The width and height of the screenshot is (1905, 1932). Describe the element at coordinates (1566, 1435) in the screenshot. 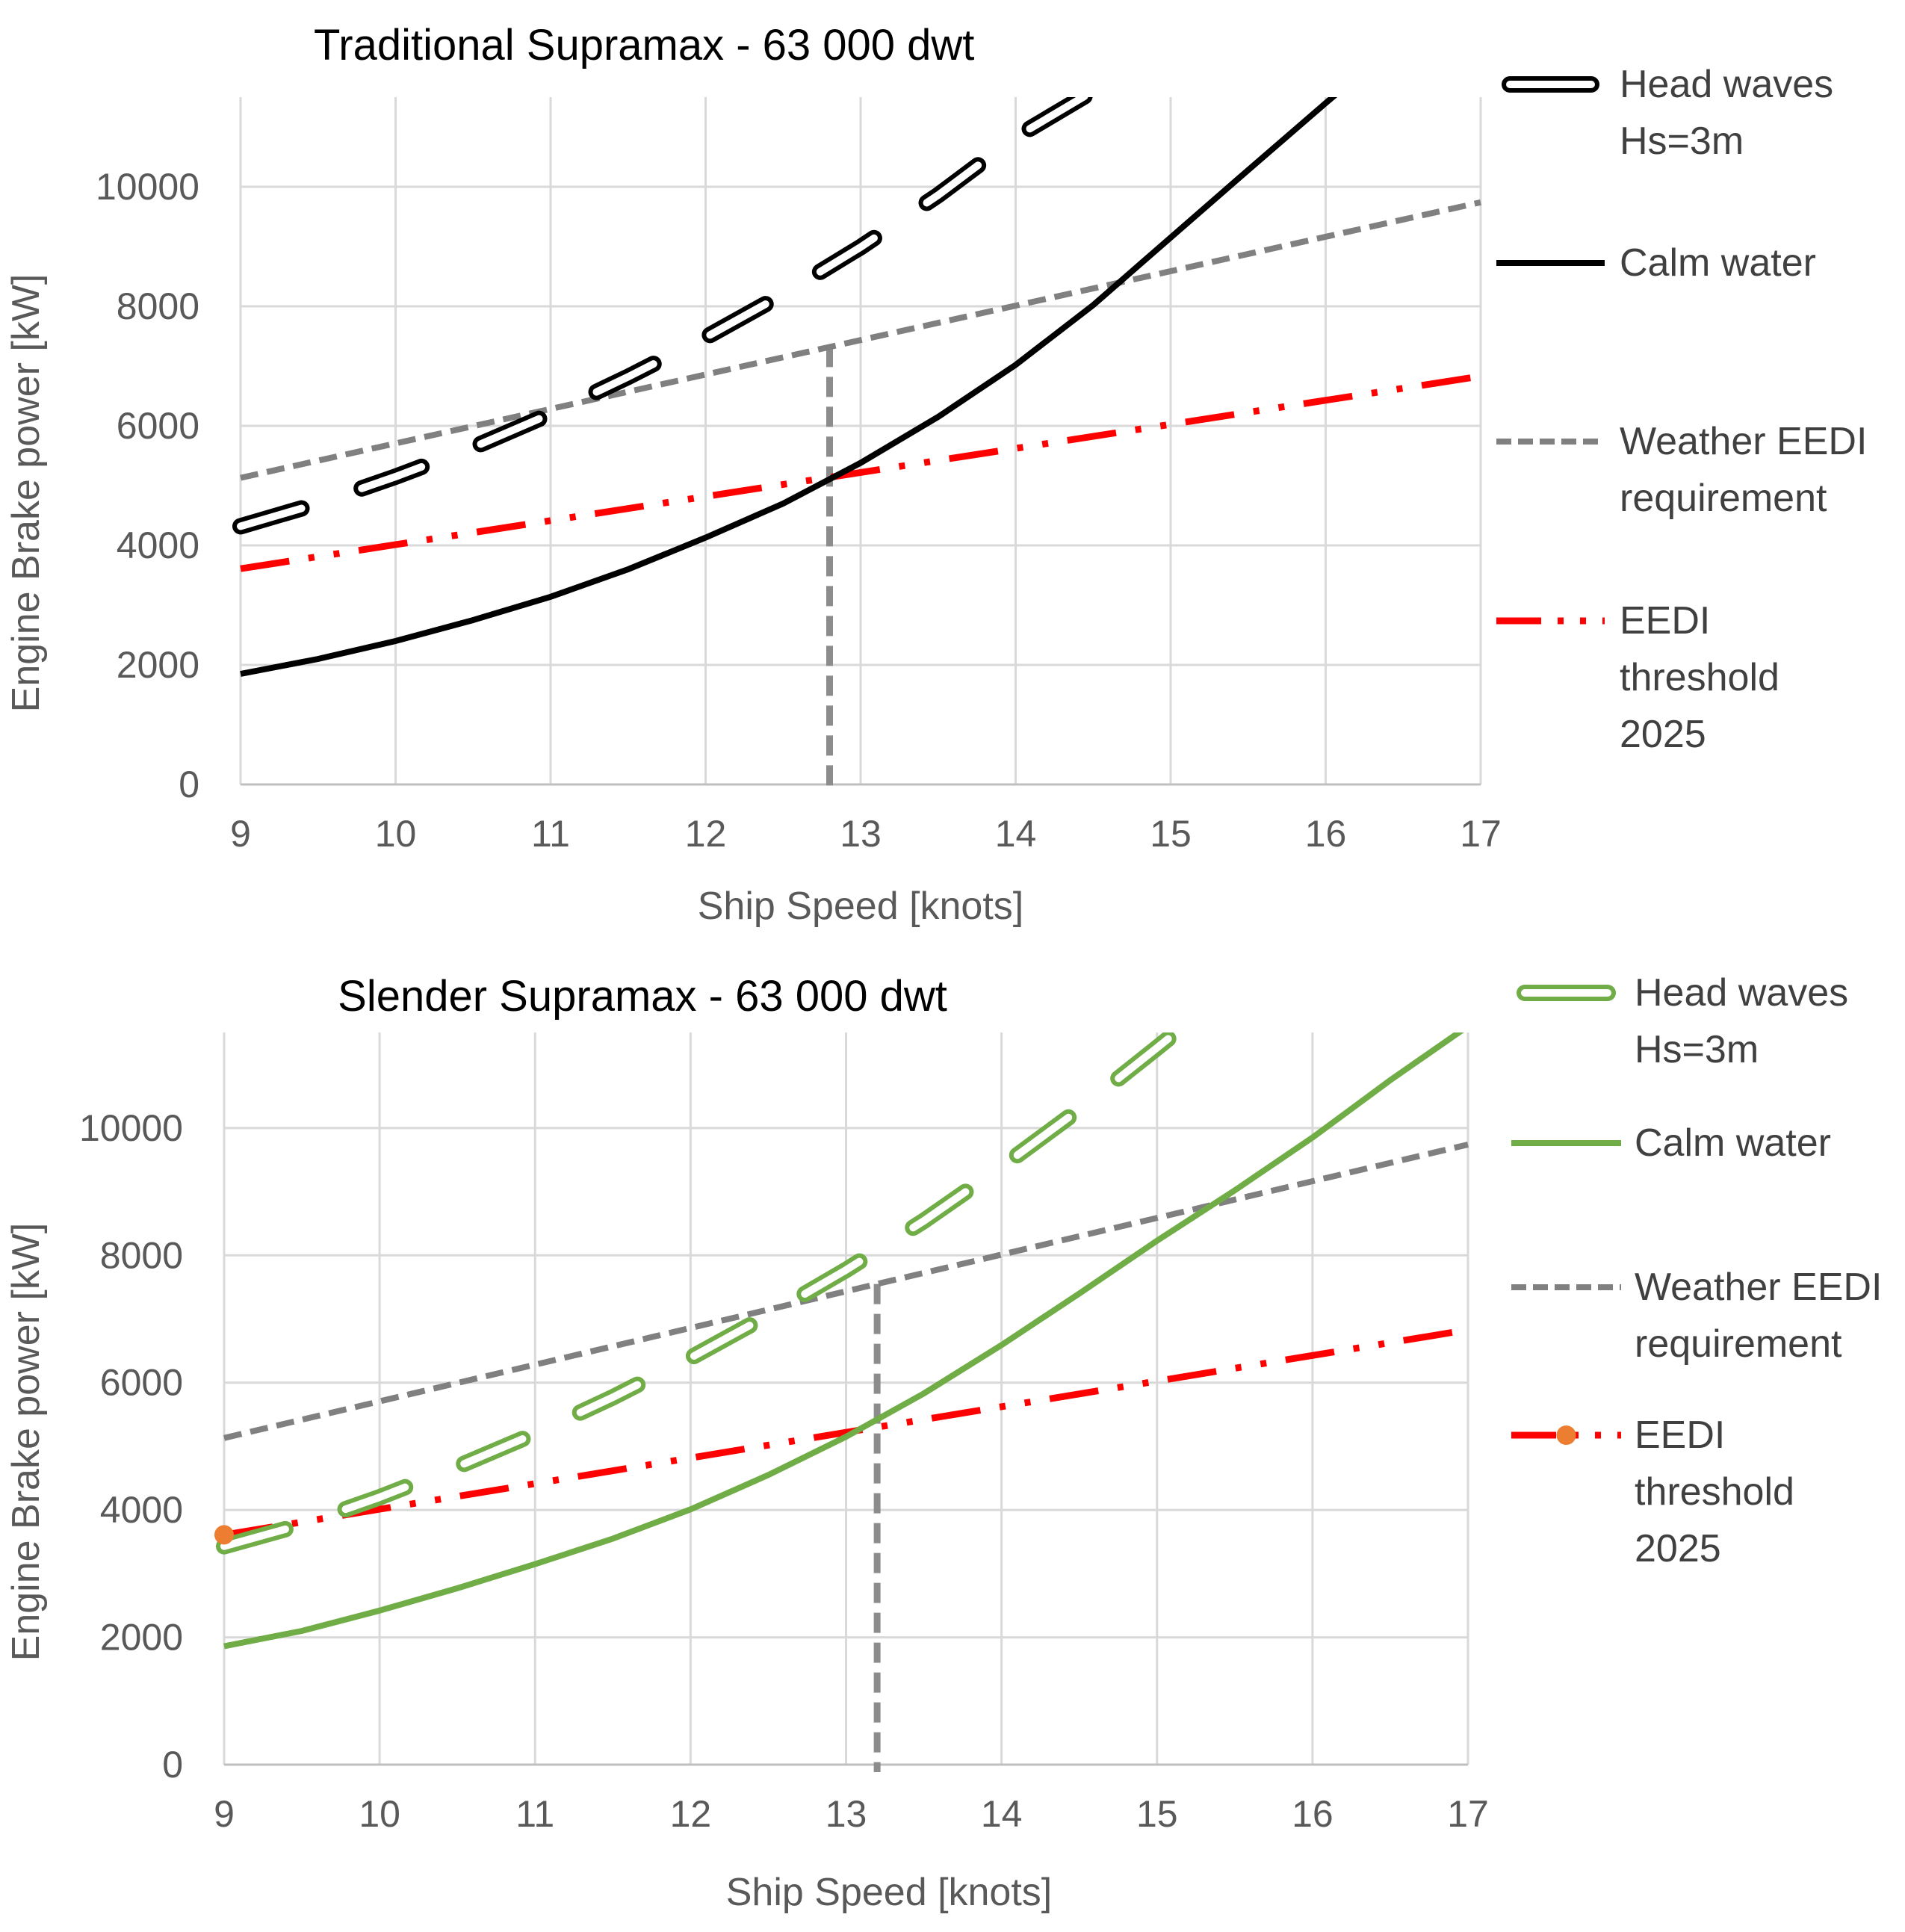

I see `legend-eedi-threshold-2025-marker` at that location.